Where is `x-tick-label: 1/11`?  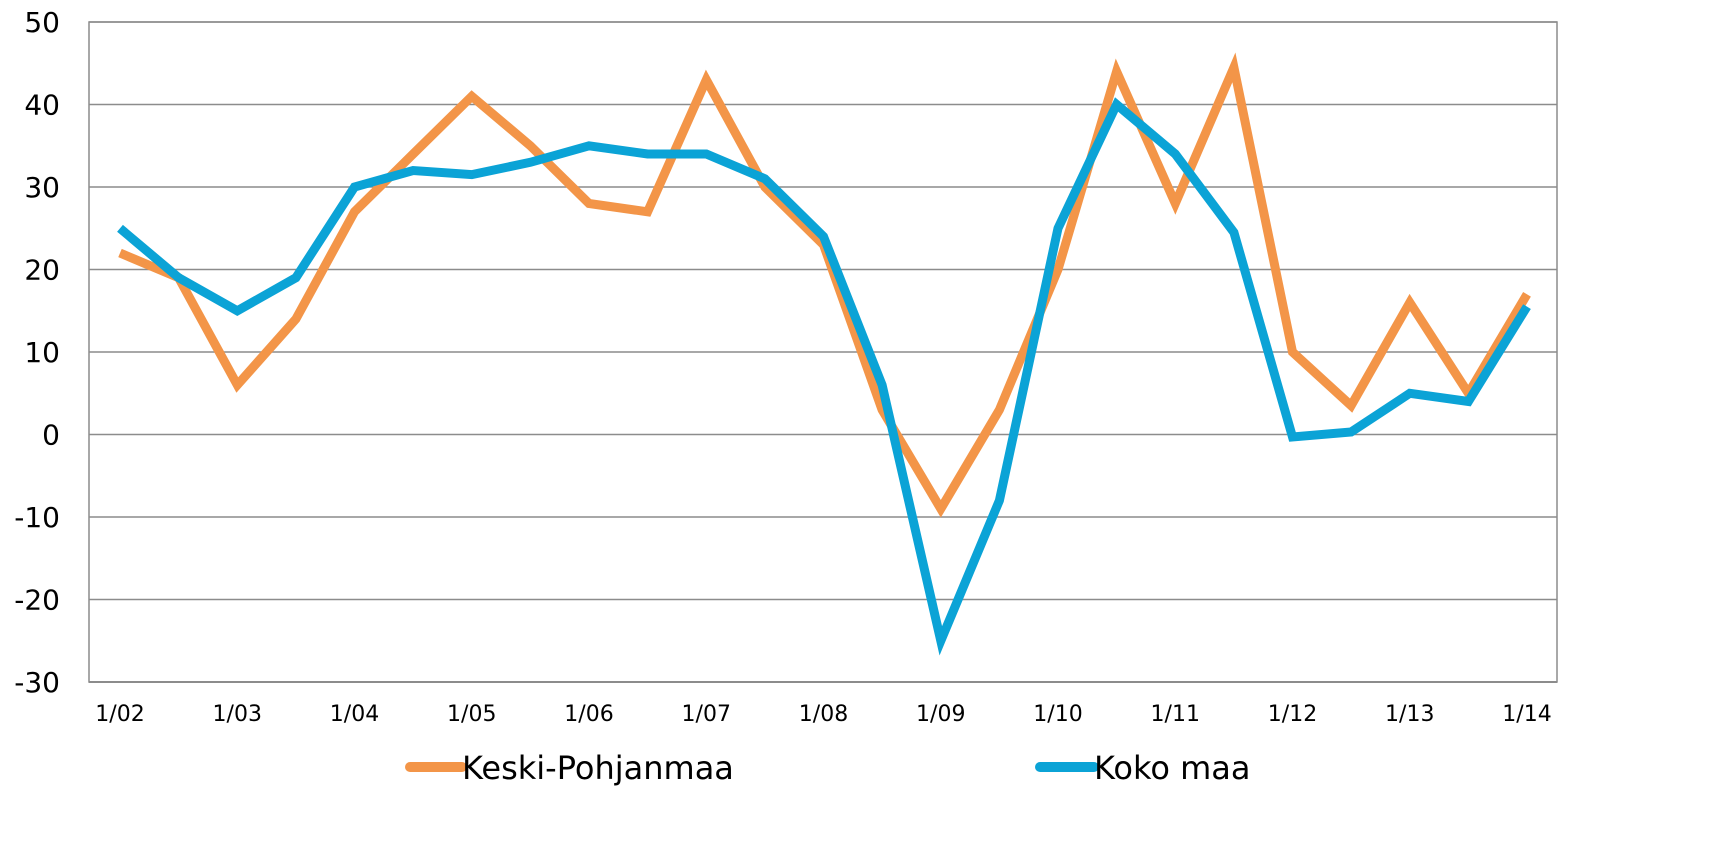 x-tick-label: 1/11 is located at coordinates (1175, 714).